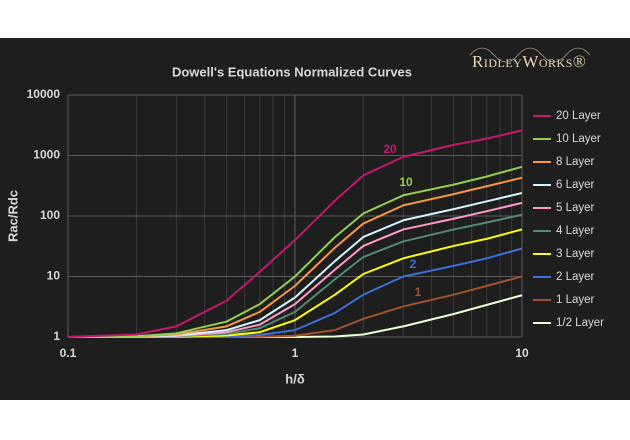  I want to click on legend-label: 5 Layer, so click(575, 208).